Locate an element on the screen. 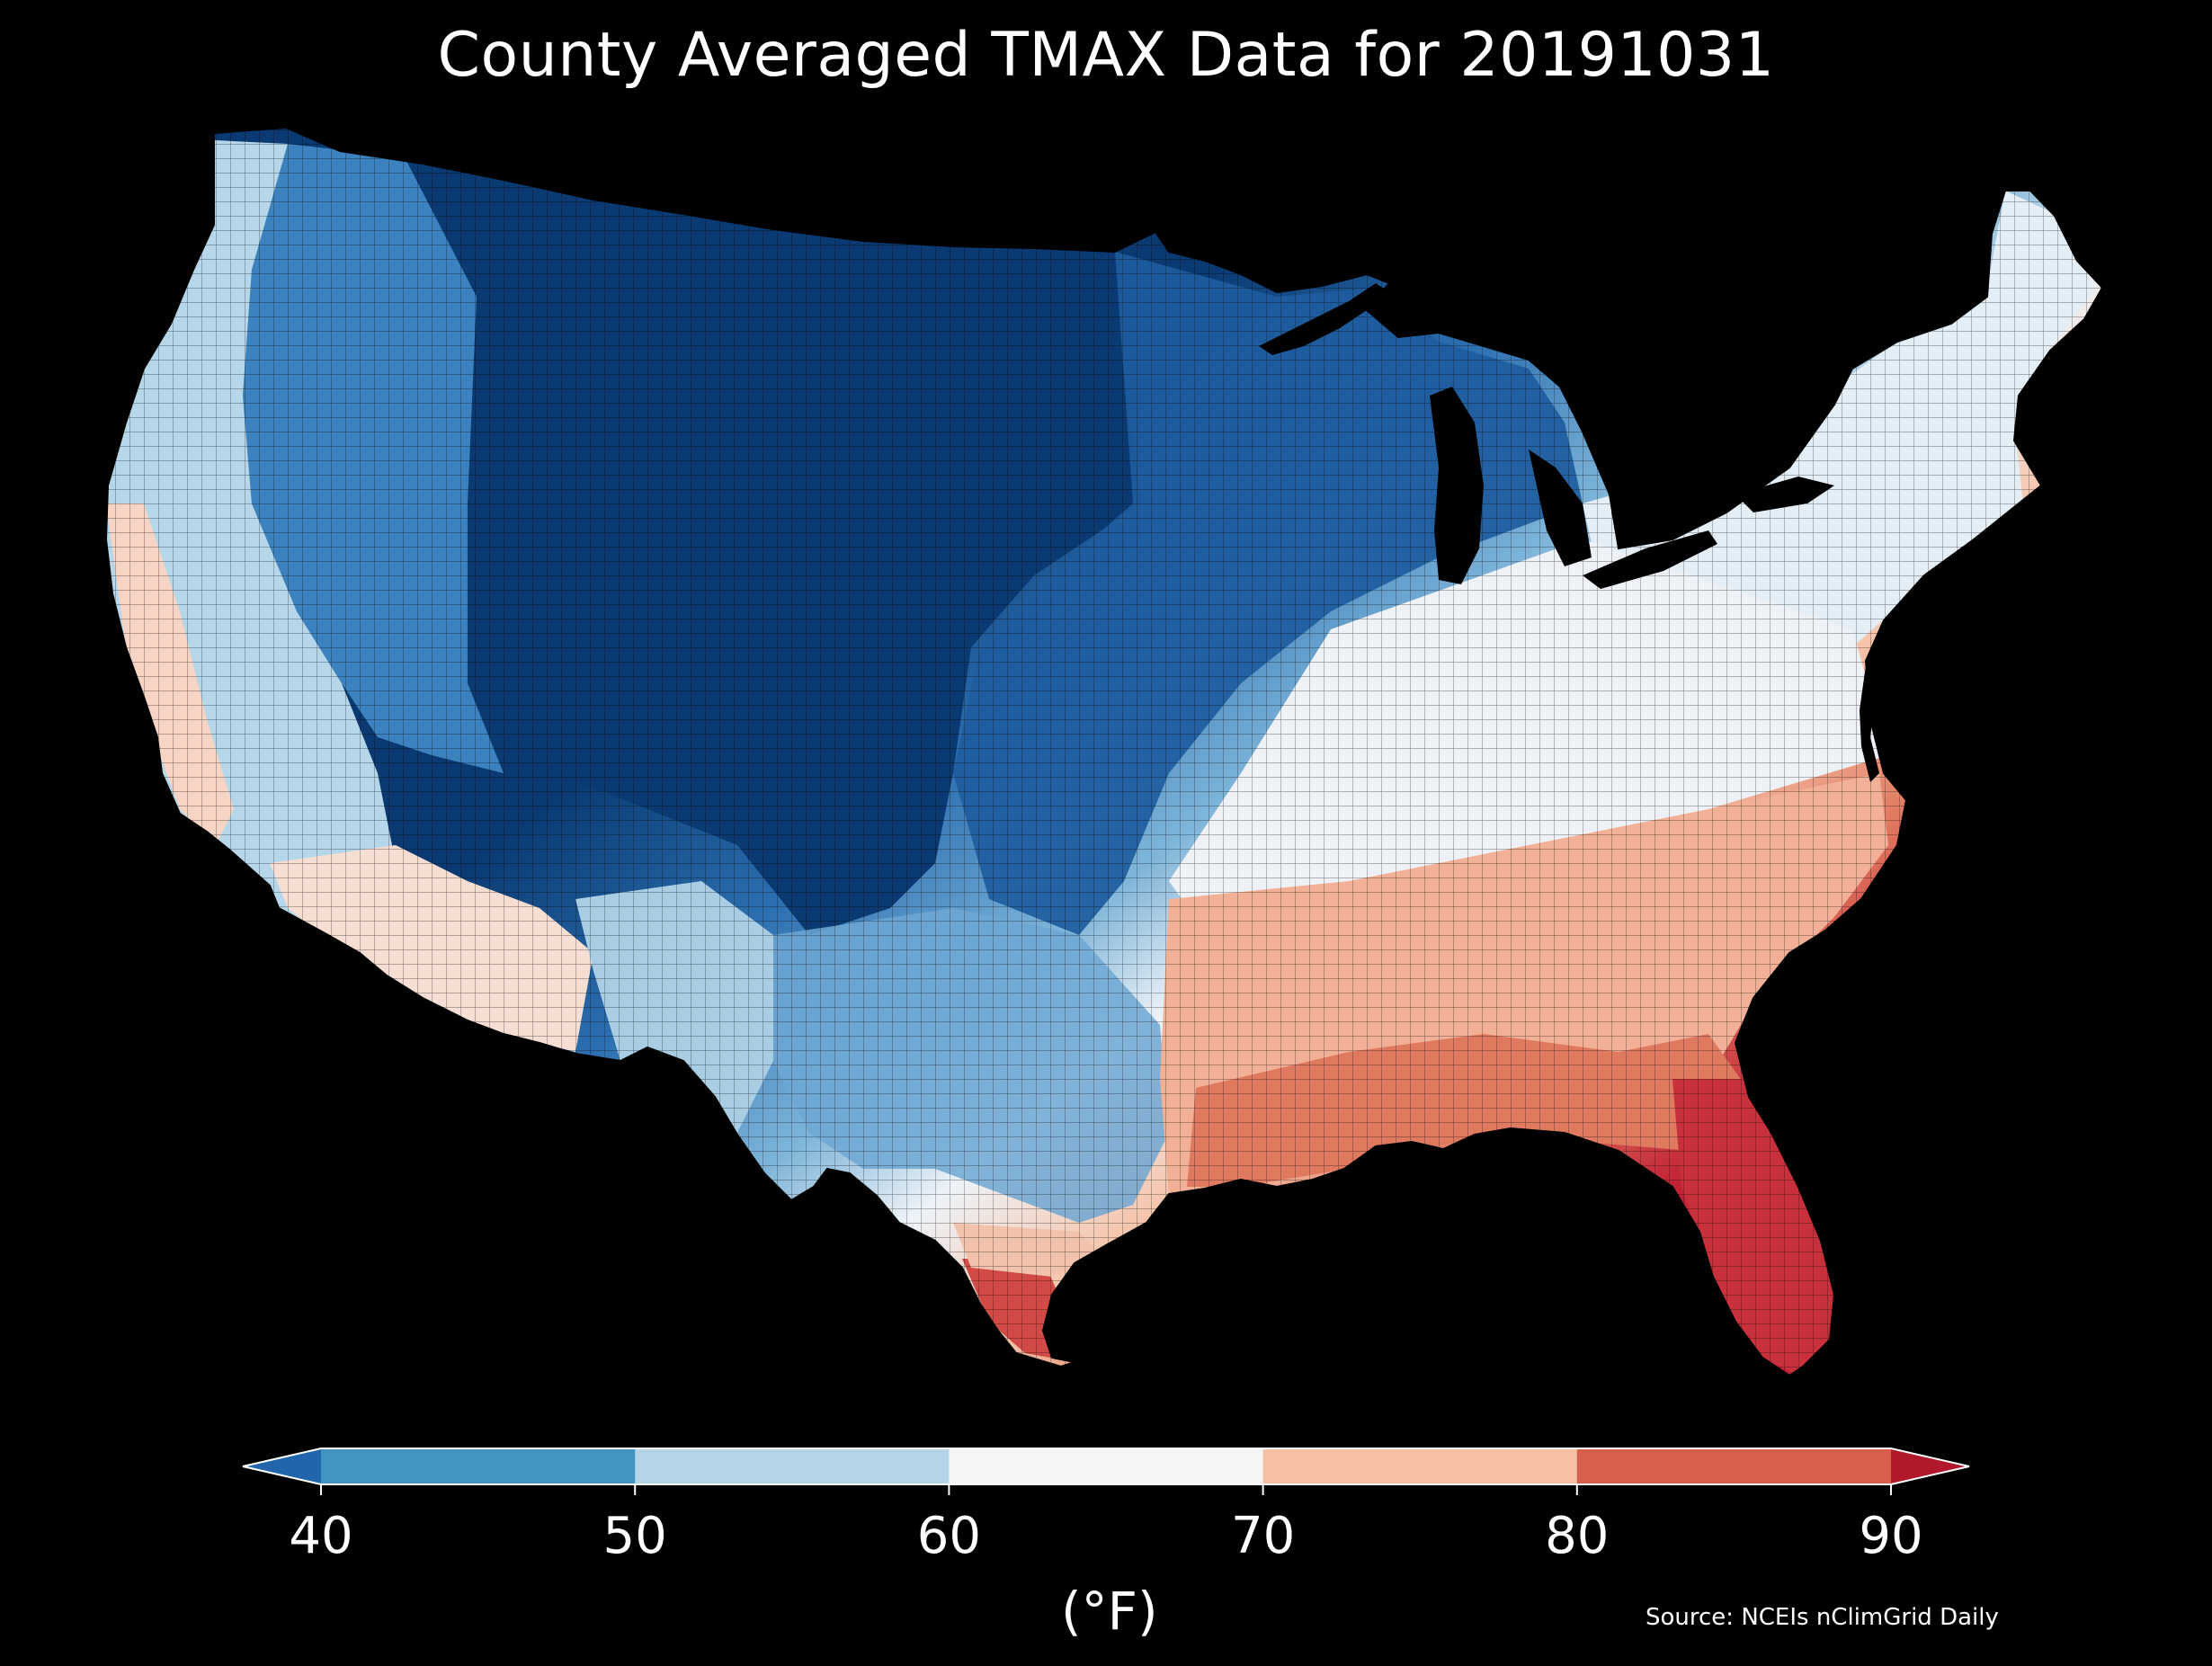 The width and height of the screenshot is (2212, 1666). colorbar-tick-label: 80 is located at coordinates (1577, 1536).